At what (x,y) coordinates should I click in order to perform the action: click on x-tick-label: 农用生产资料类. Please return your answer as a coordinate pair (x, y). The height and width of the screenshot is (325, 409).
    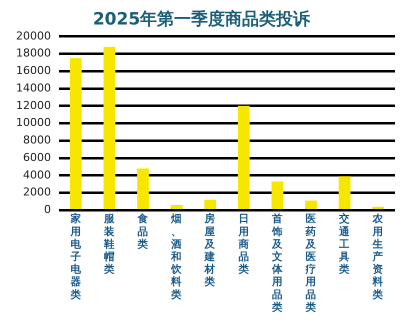
    Looking at the image, I should click on (378, 256).